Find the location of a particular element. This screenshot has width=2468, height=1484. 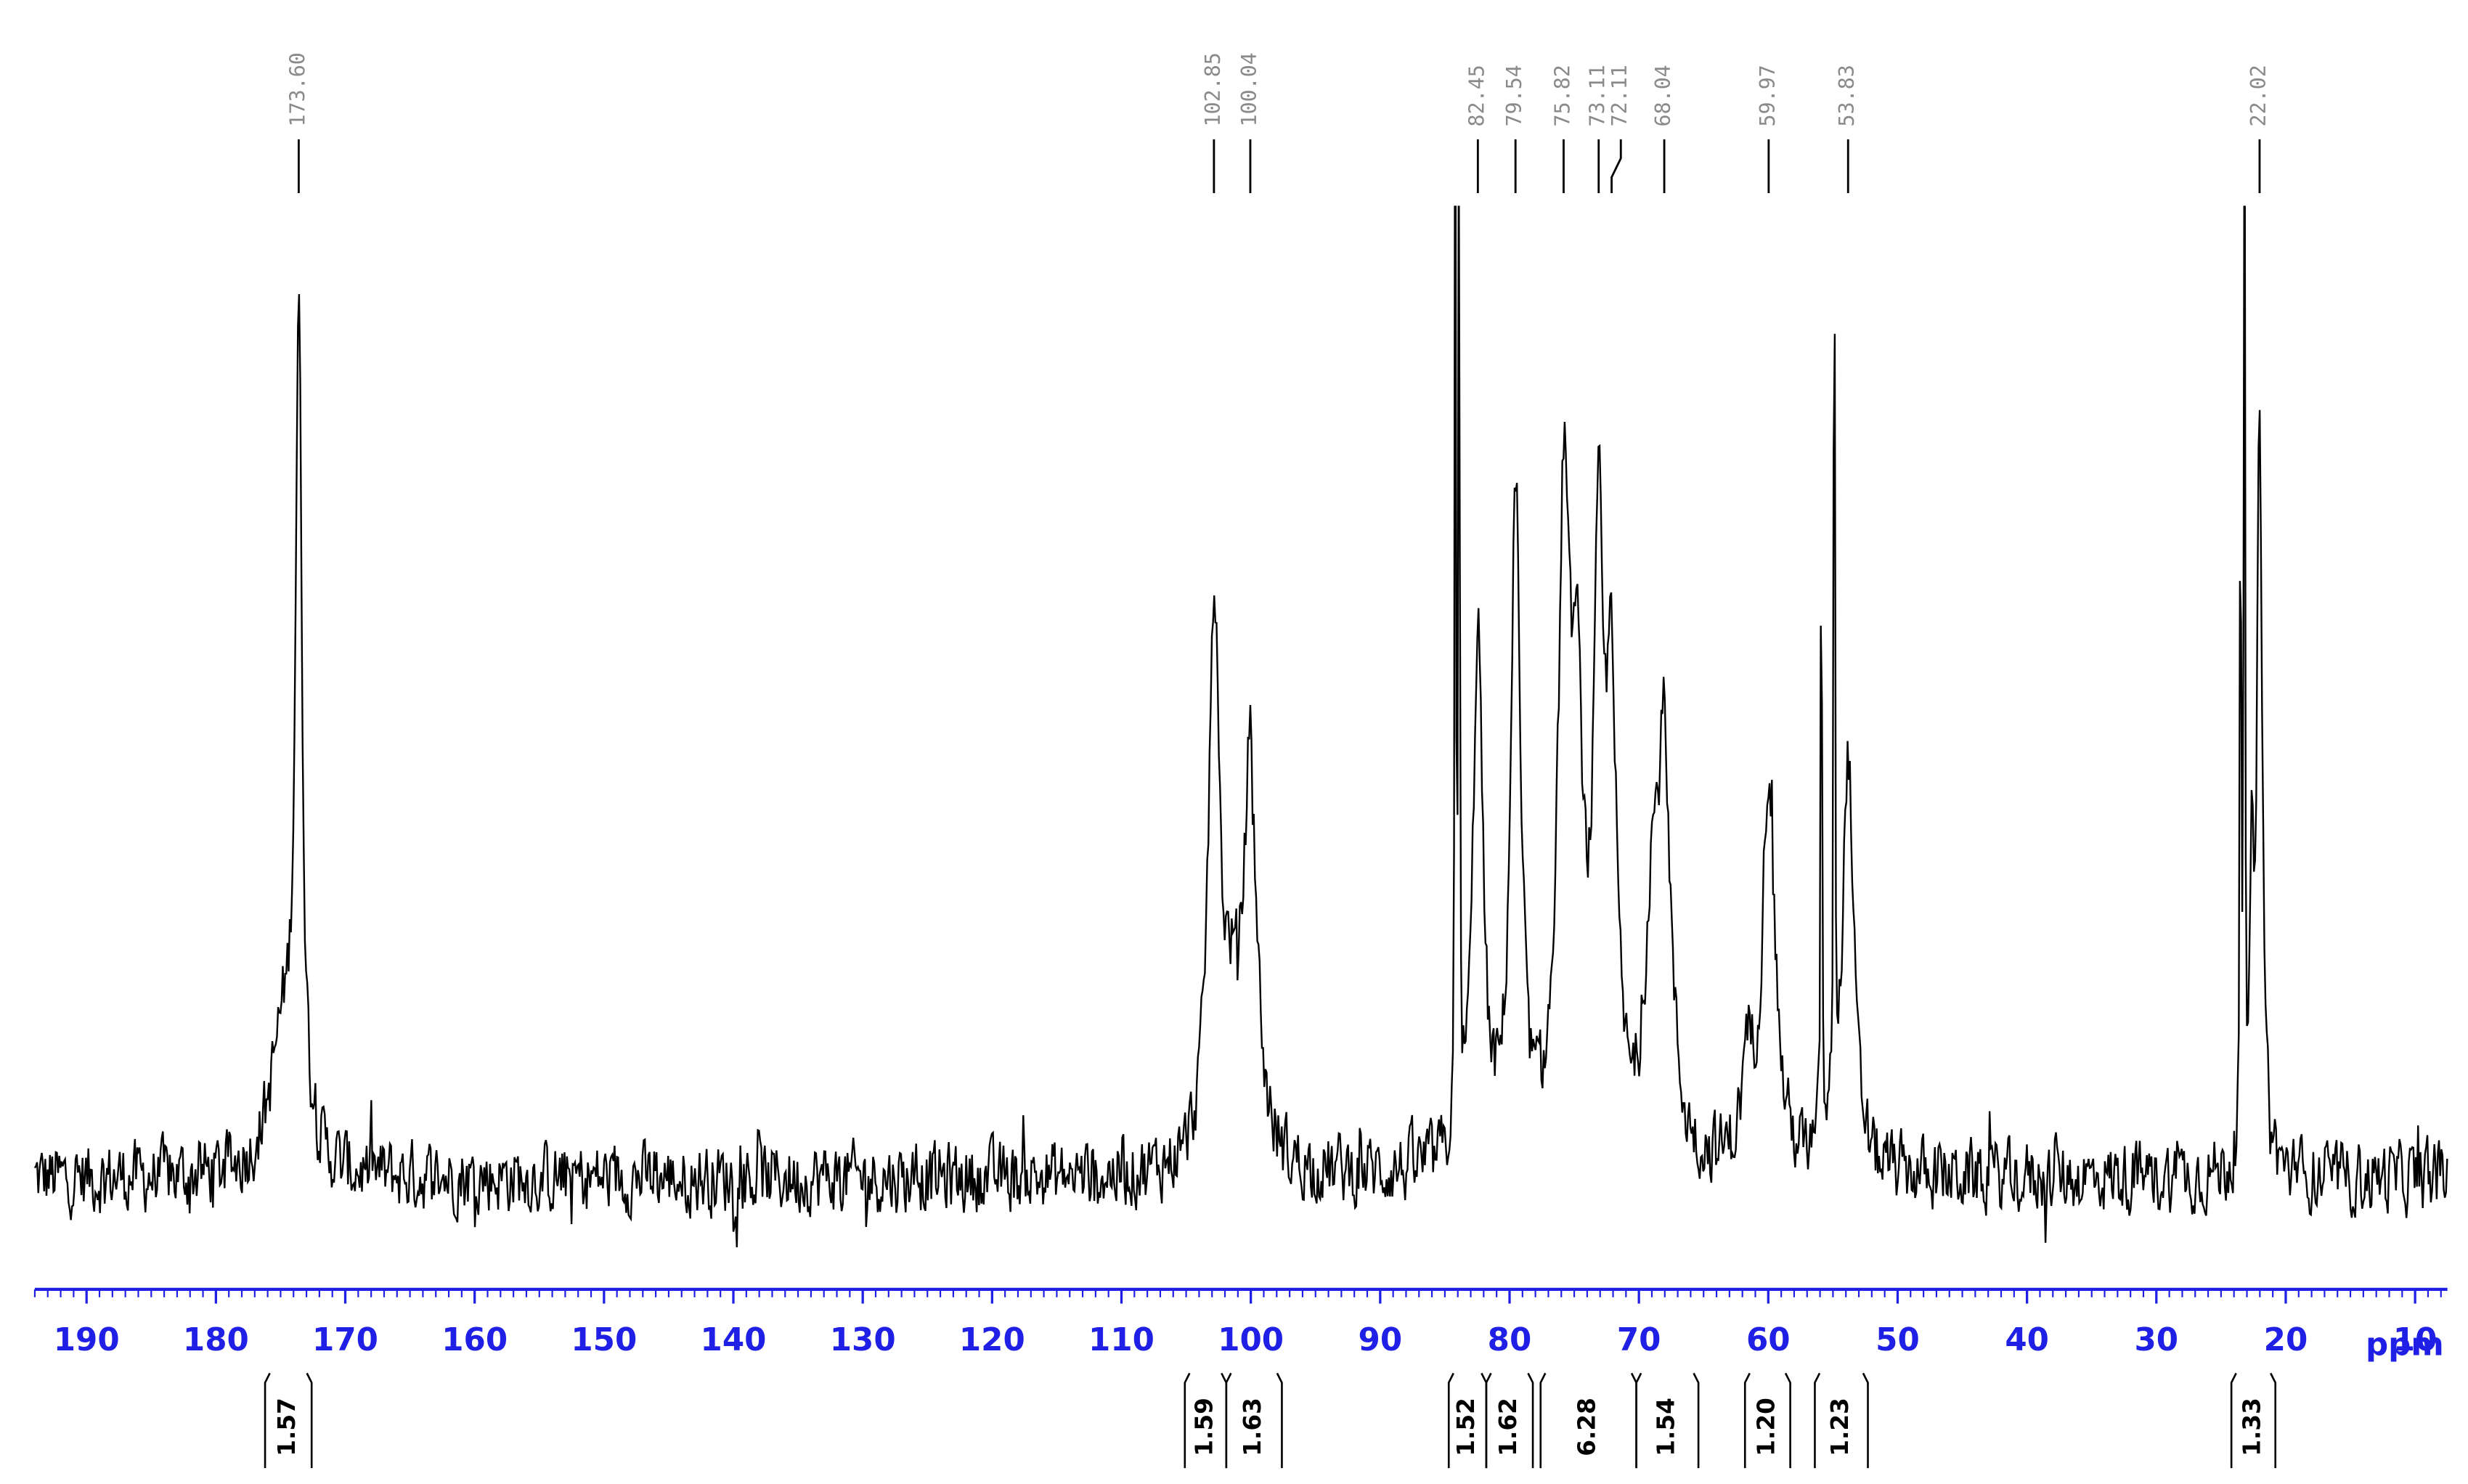

x-tick-label: 180 is located at coordinates (216, 1340).